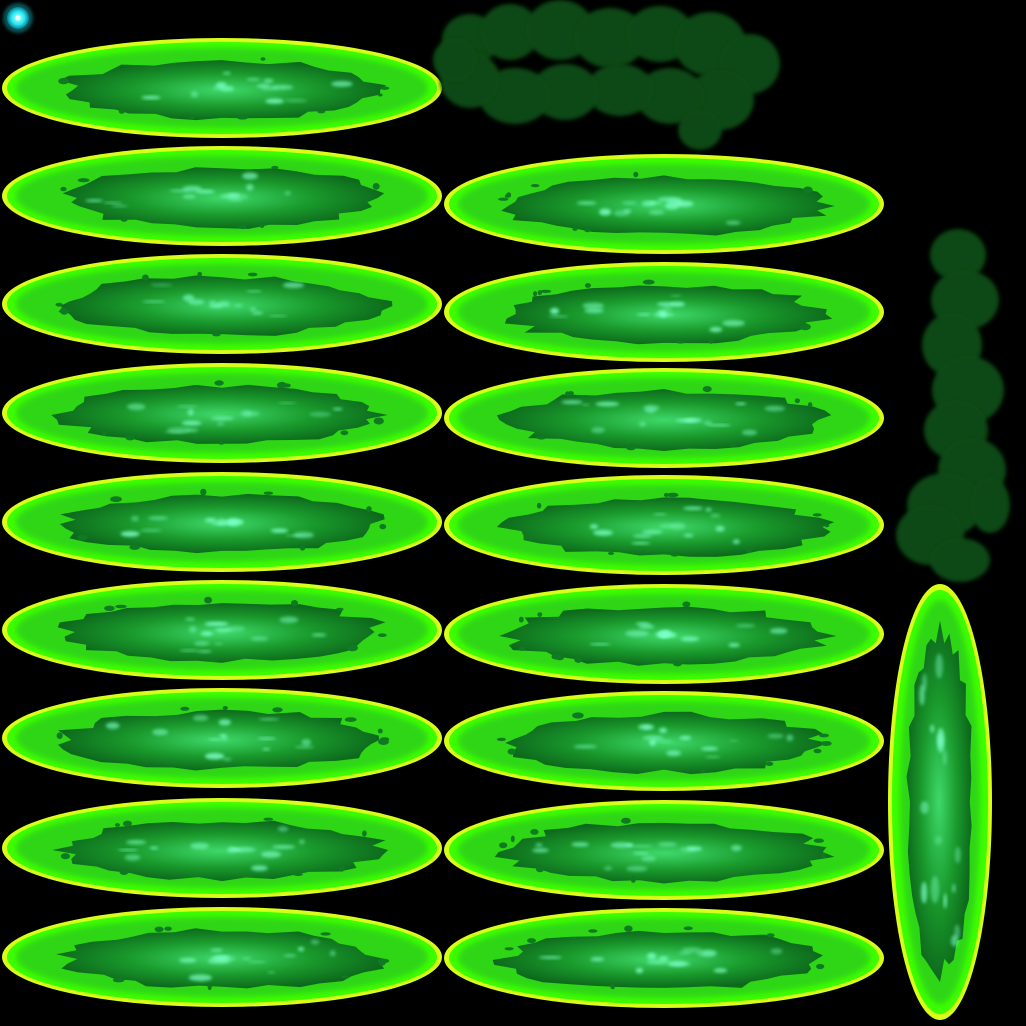 This screenshot has width=1026, height=1026. I want to click on smoke-cloud-horizontal, so click(606, 75).